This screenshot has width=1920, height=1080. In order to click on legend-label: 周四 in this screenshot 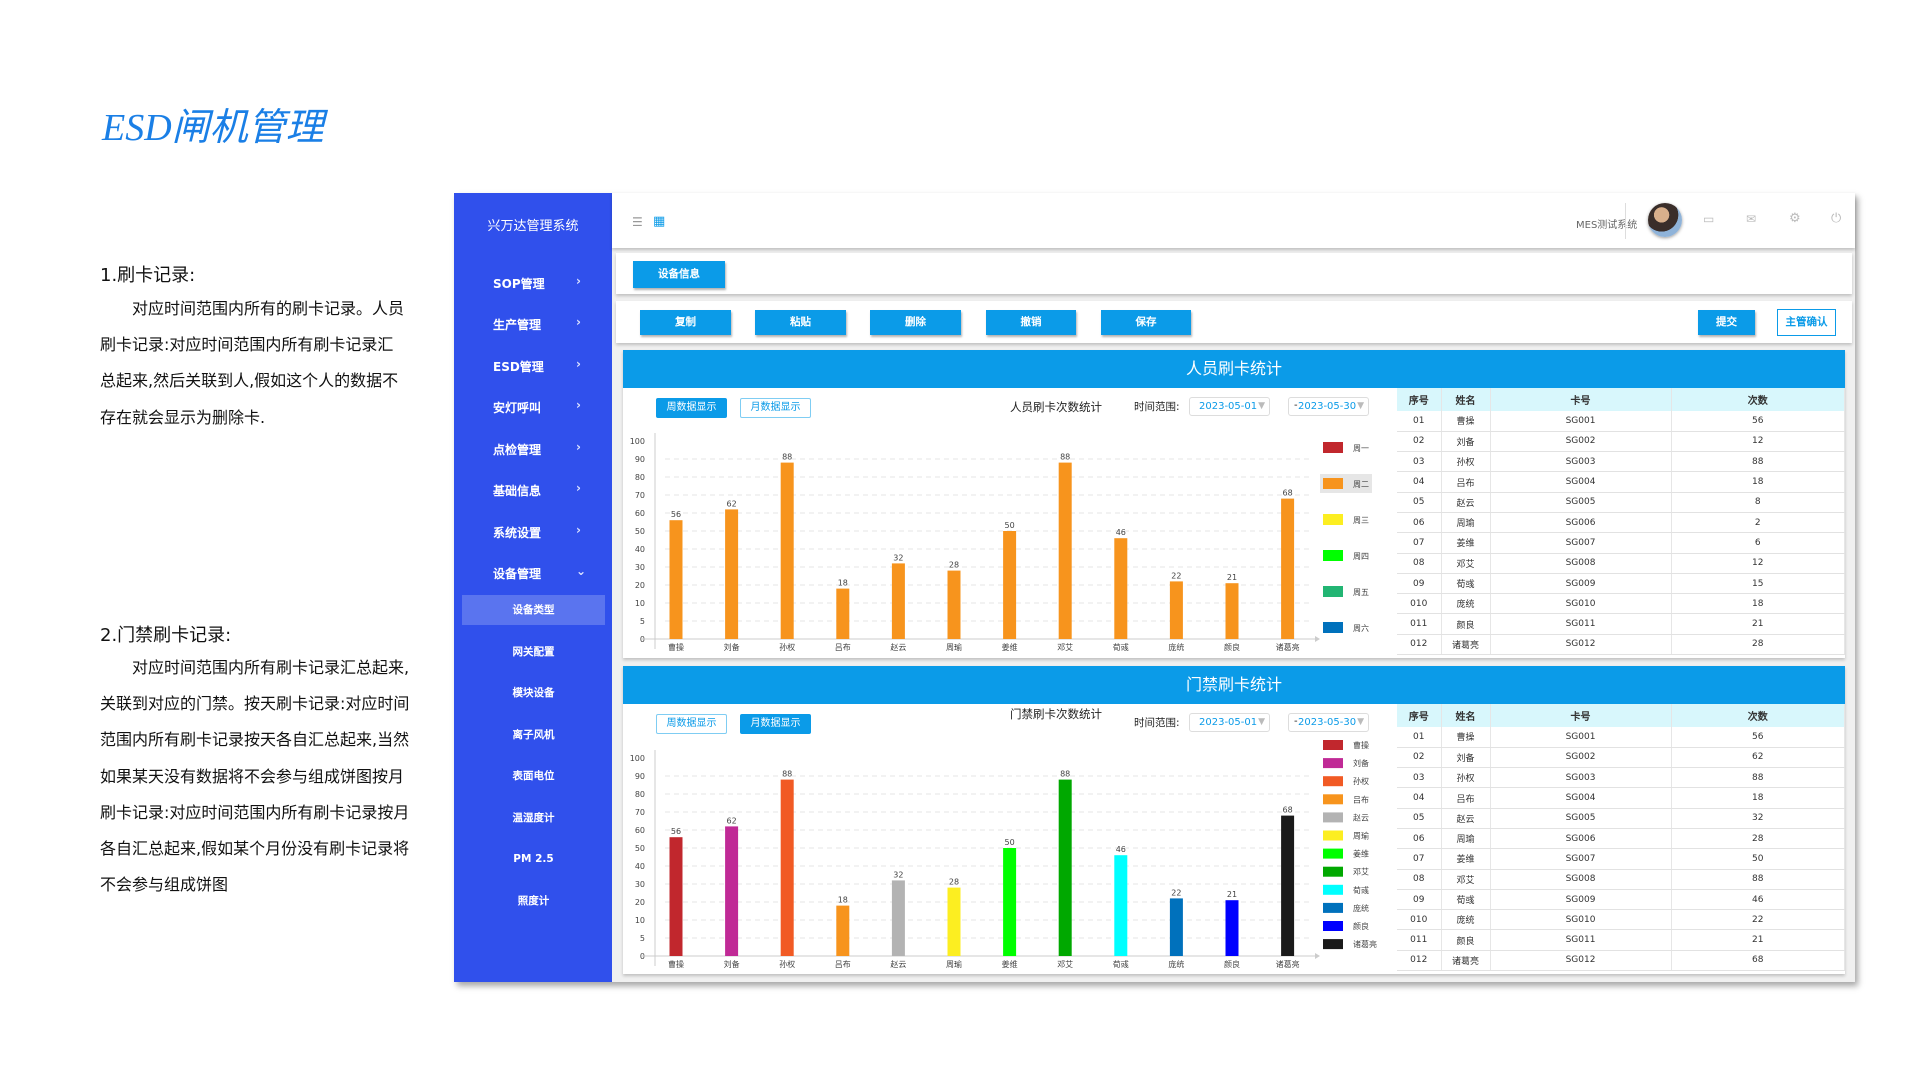, I will do `click(1361, 556)`.